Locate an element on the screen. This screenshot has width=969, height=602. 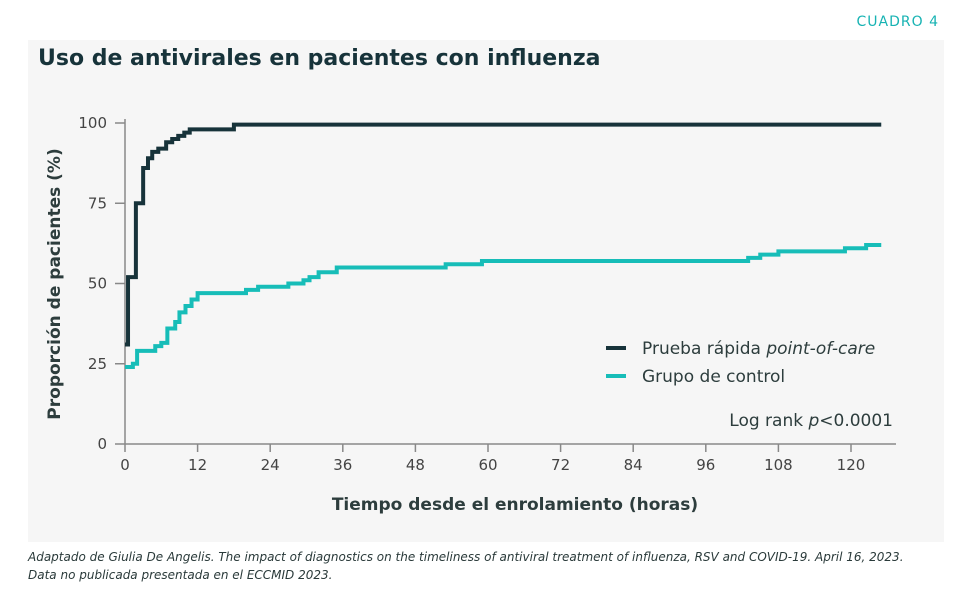
log-rank-annotation: Log rank p<0.0001 is located at coordinates (811, 421).